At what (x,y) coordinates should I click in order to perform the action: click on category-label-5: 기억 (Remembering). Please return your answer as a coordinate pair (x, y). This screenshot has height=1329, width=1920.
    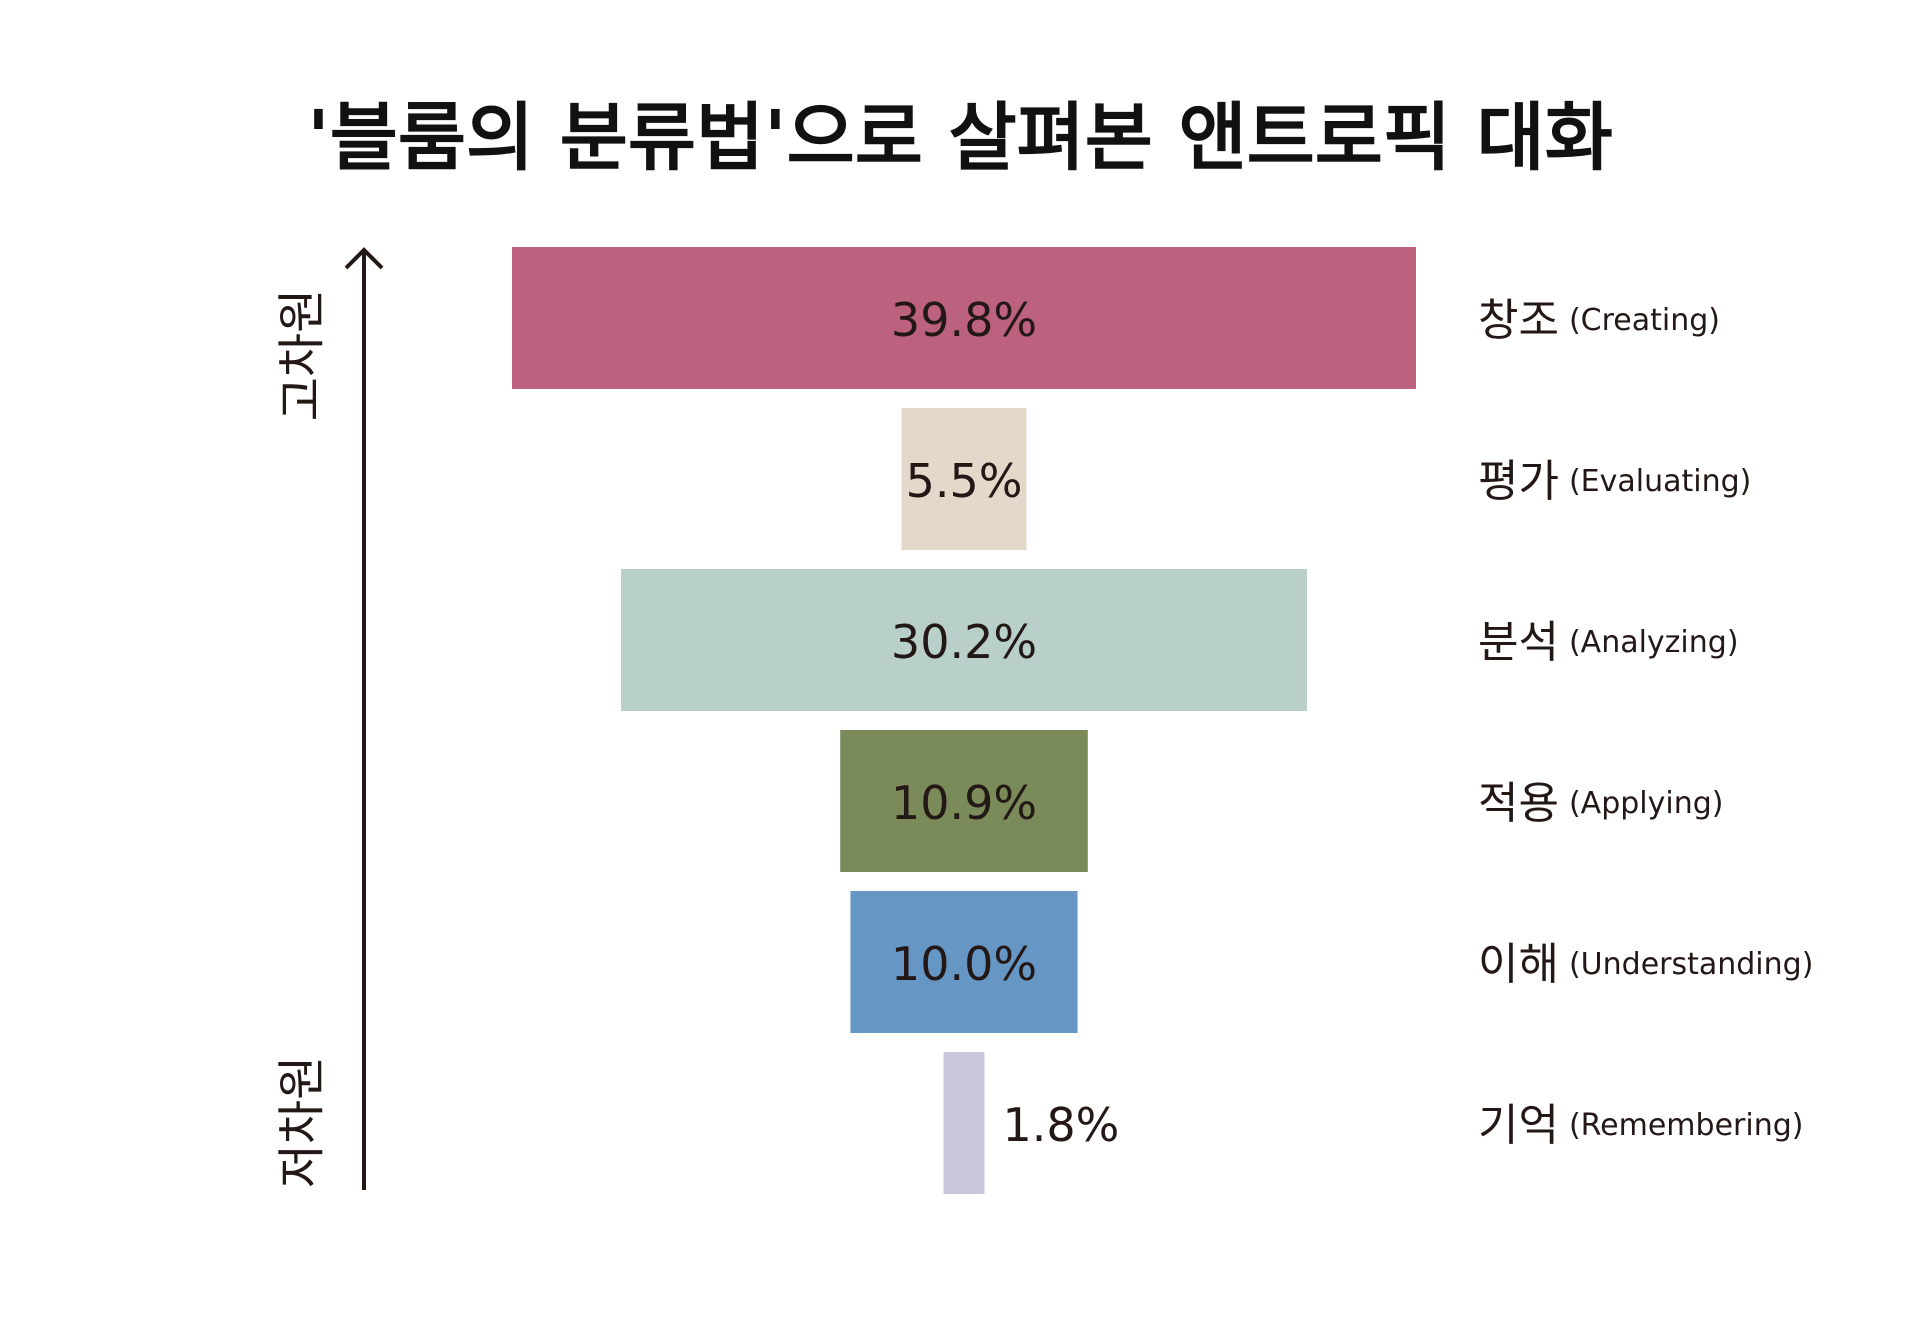
    Looking at the image, I should click on (1640, 1125).